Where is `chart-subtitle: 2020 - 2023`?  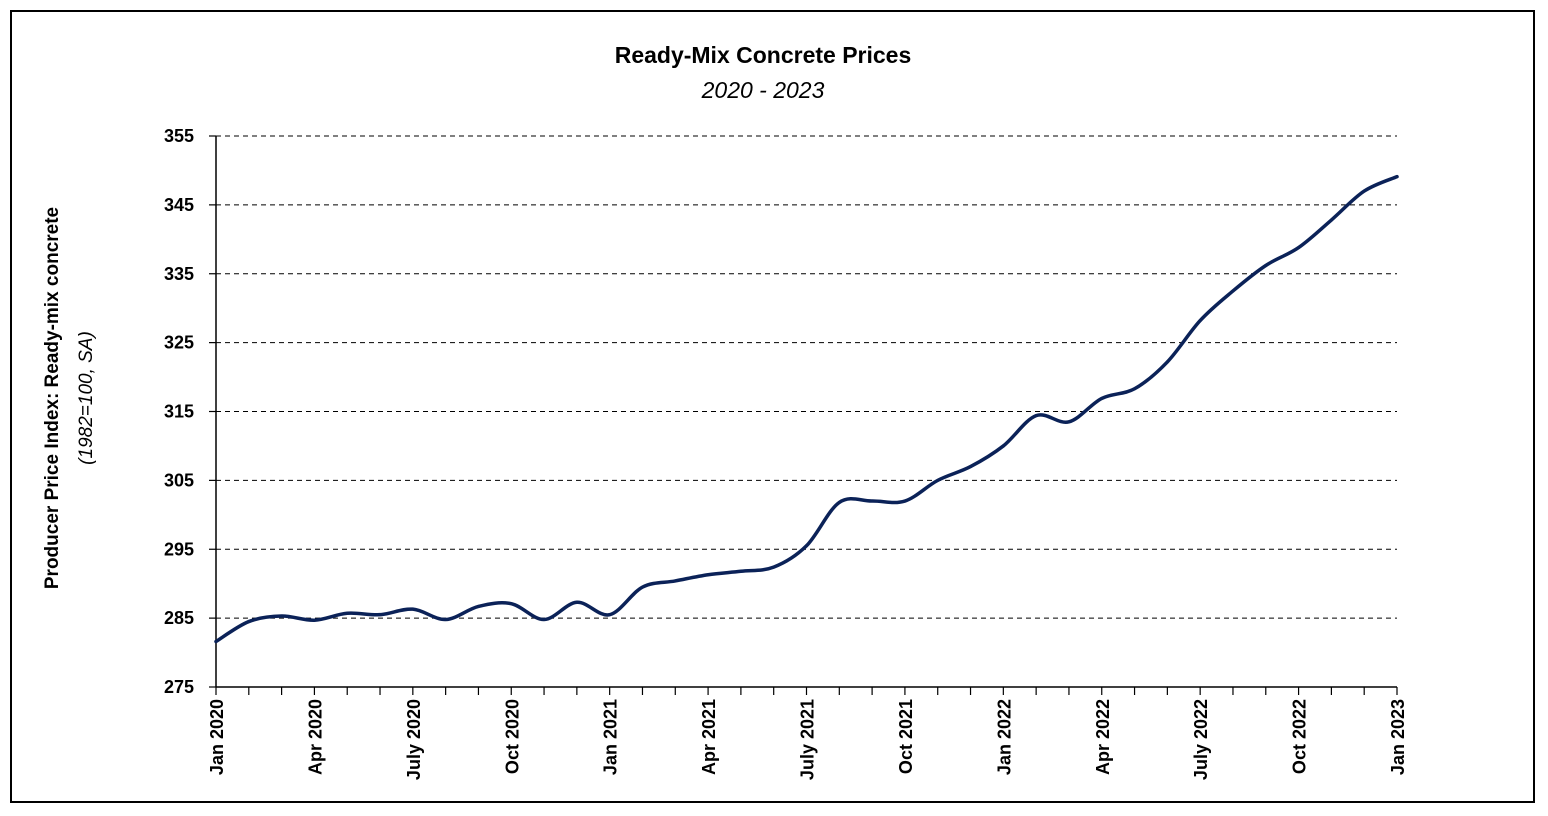
chart-subtitle: 2020 - 2023 is located at coordinates (763, 90).